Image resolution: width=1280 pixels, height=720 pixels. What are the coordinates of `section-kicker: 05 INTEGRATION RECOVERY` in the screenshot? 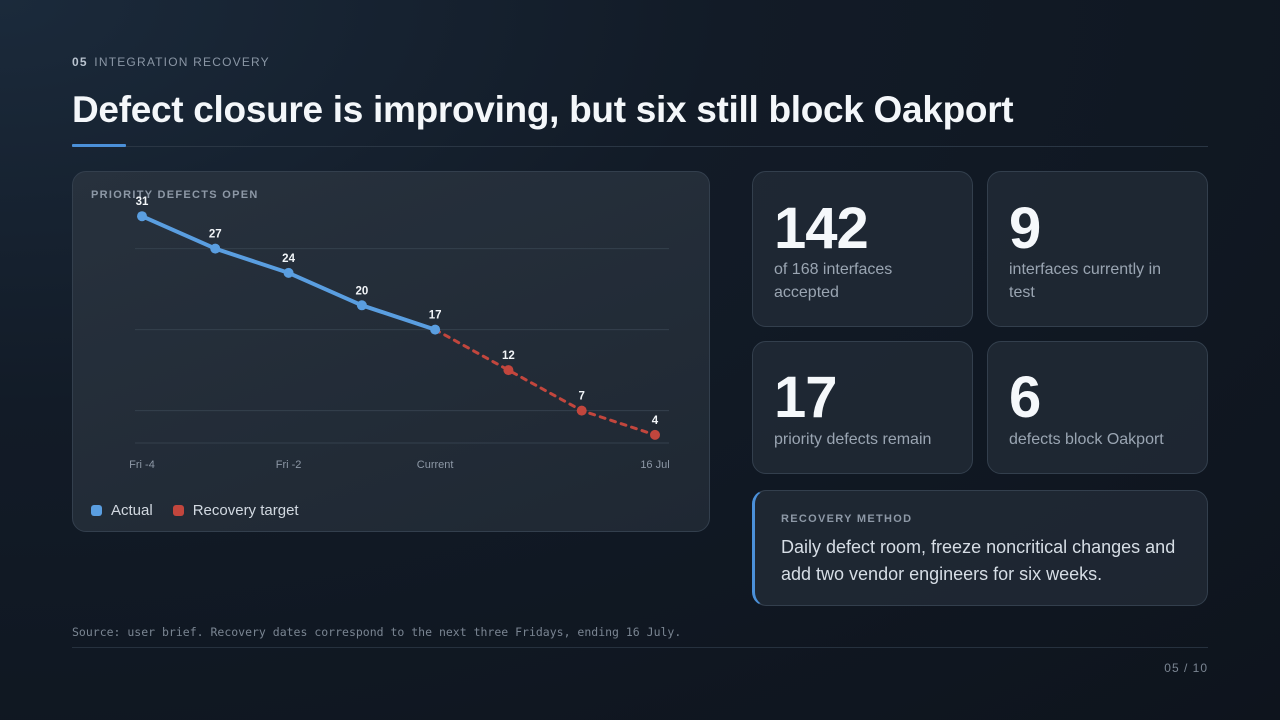 It's located at (171, 62).